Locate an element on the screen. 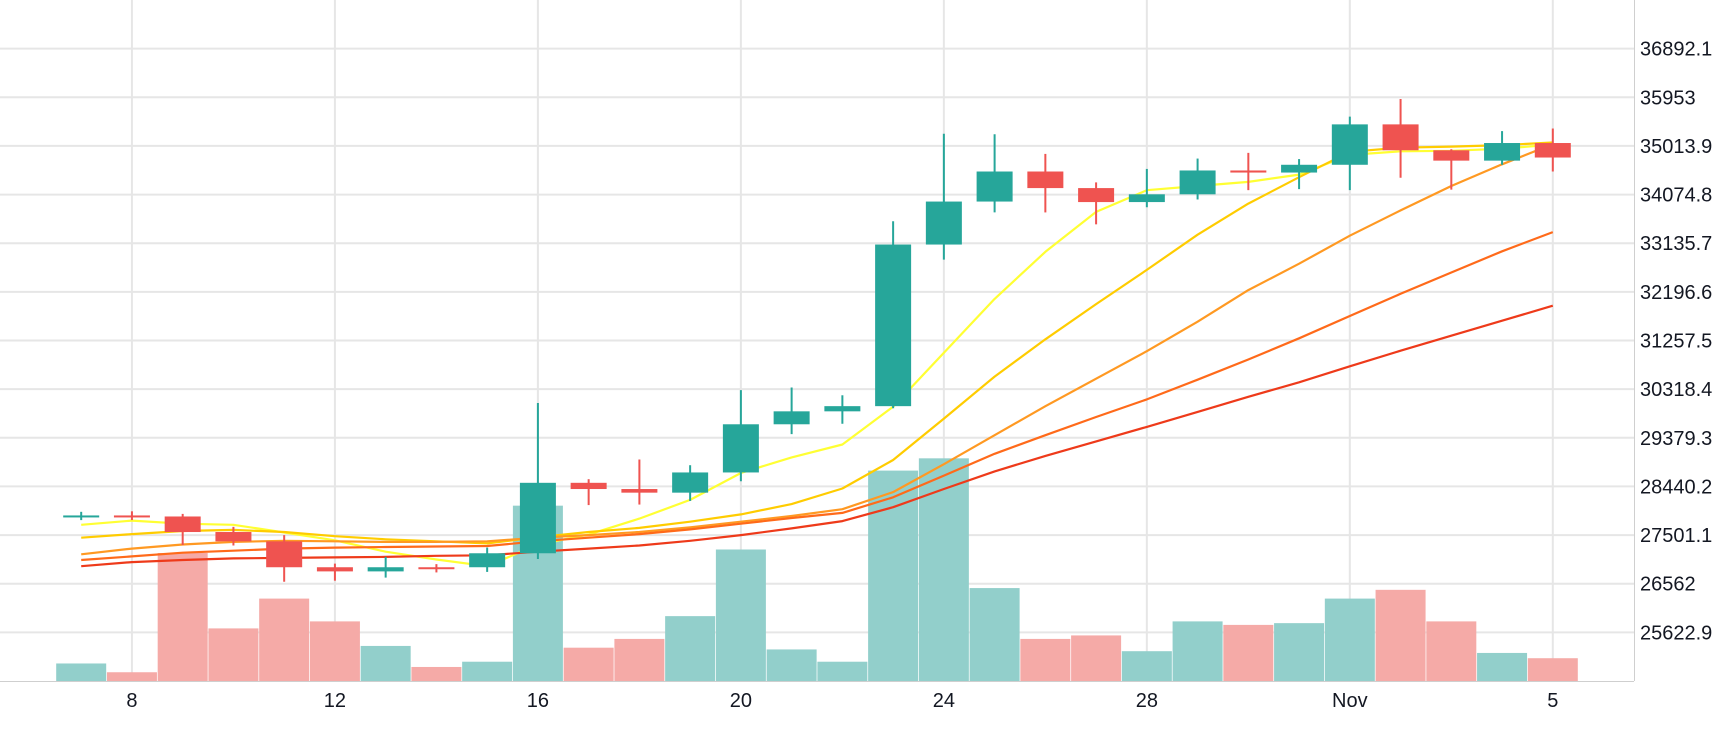 Image resolution: width=1730 pixels, height=730 pixels. y-tick-label: 29379.3 is located at coordinates (1676, 439).